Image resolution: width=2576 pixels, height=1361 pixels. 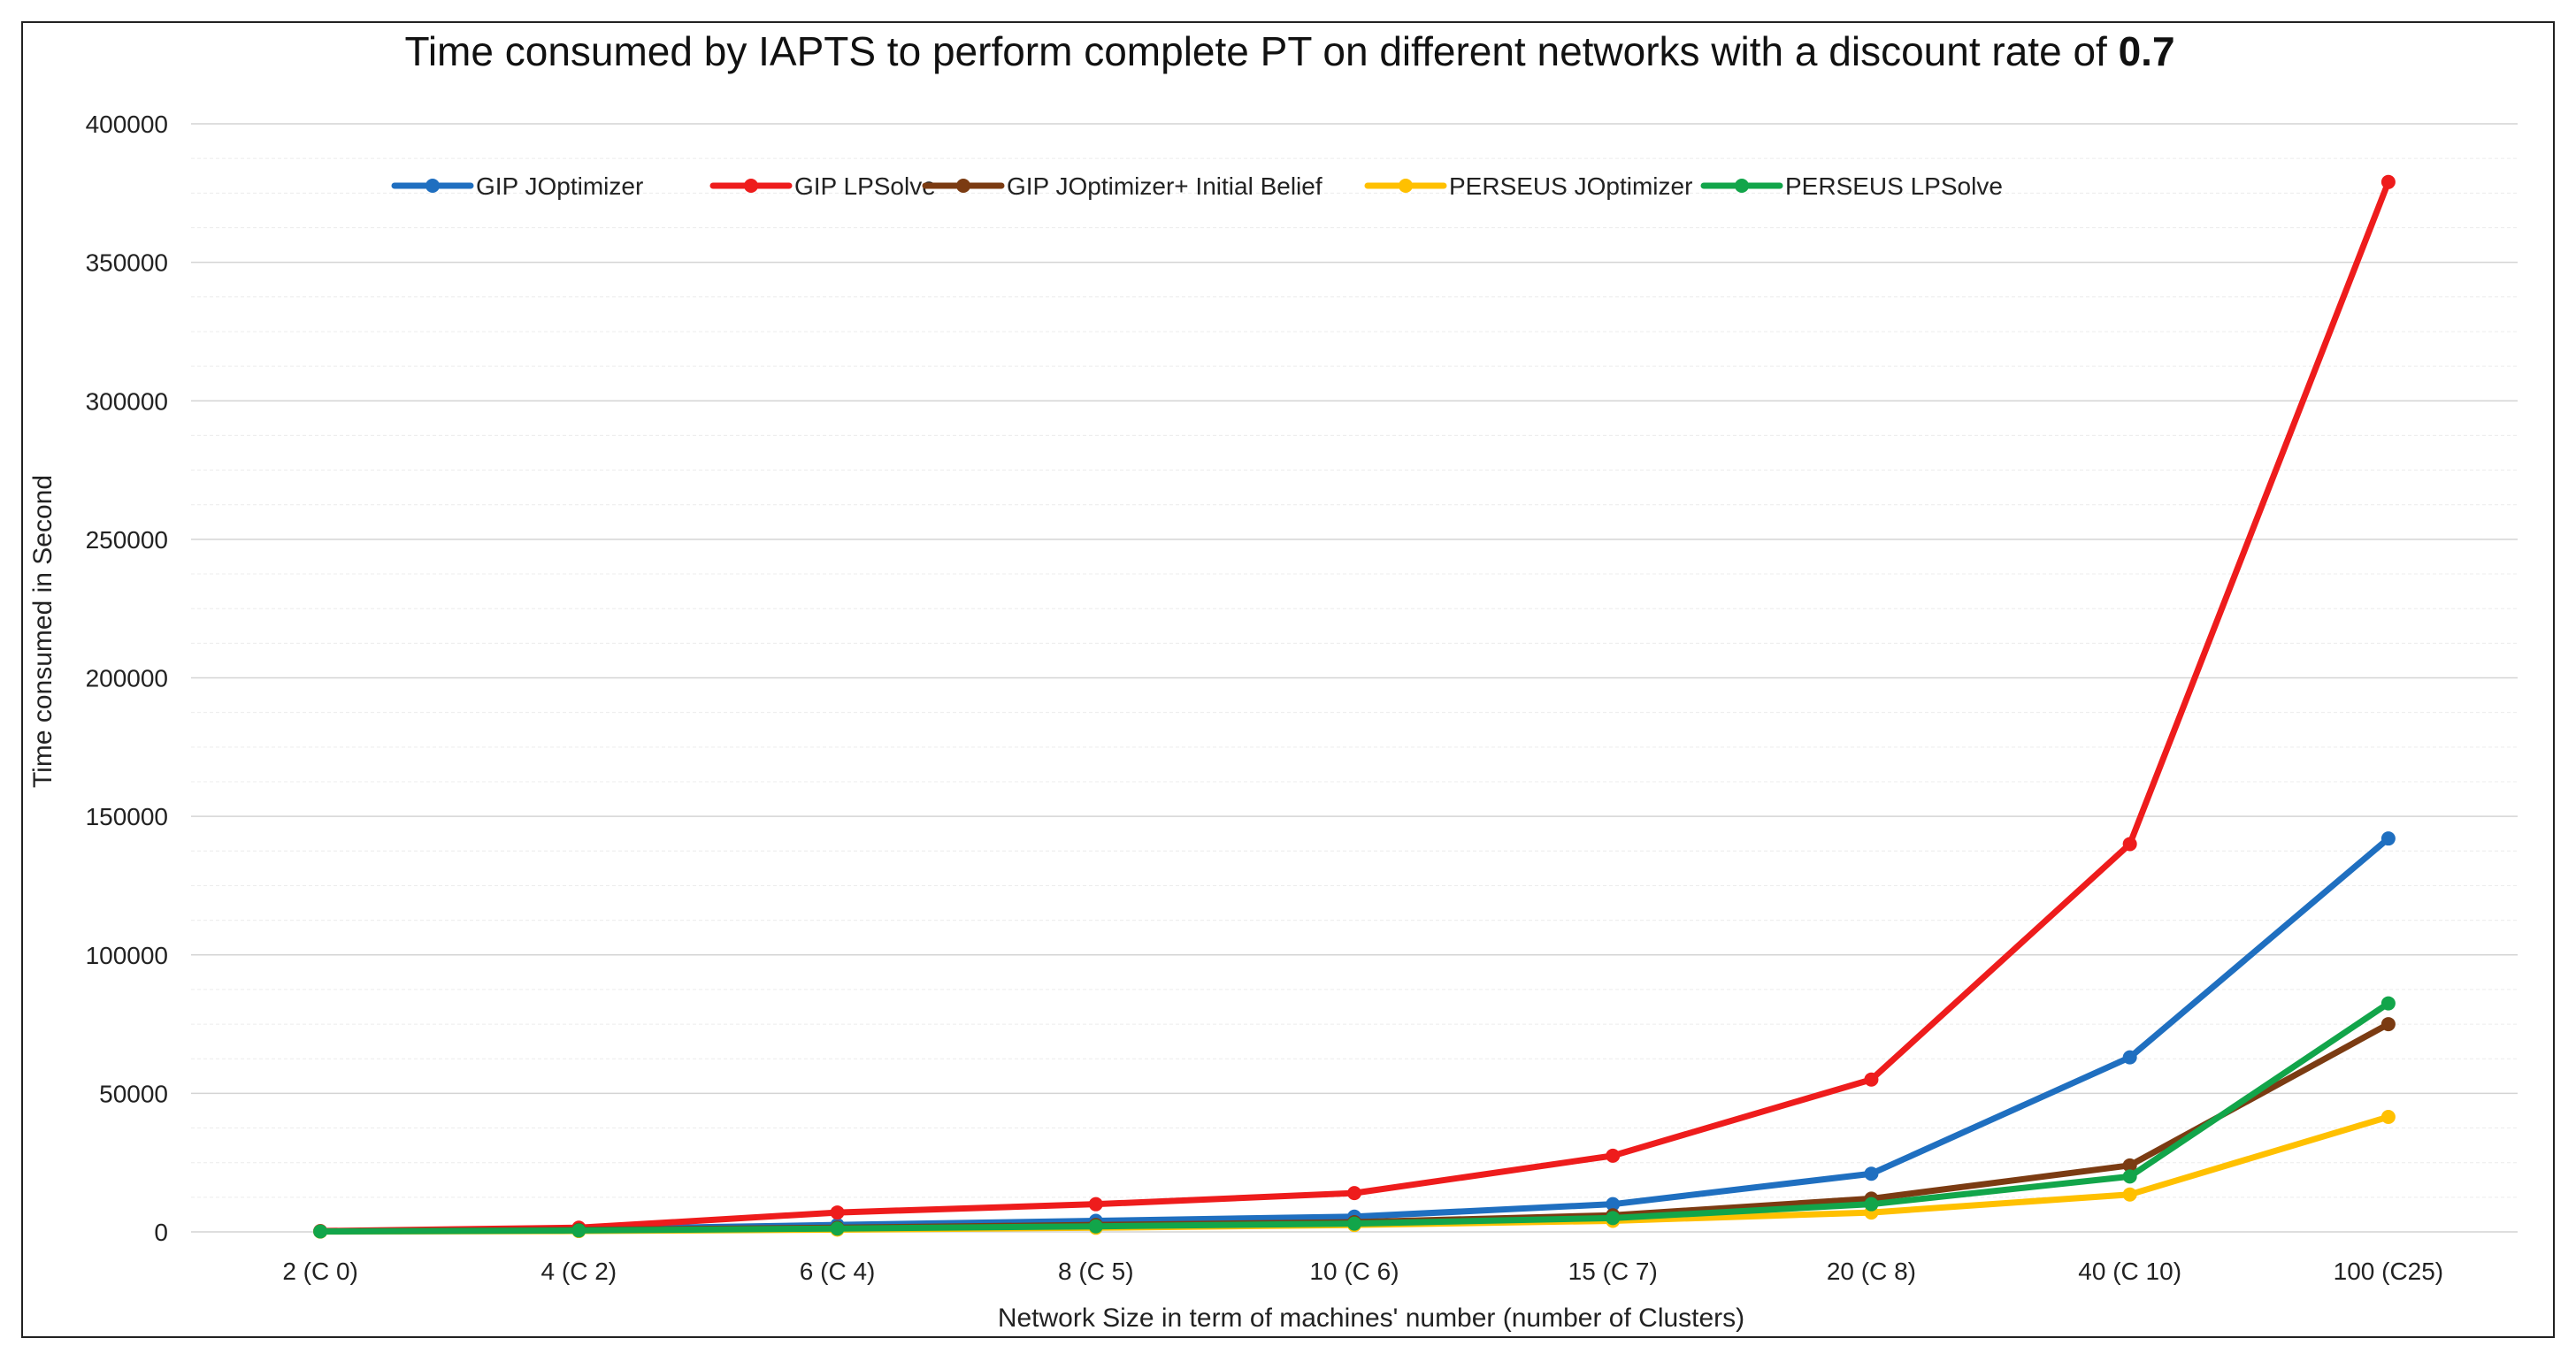 I want to click on y-tick-label: 300000, so click(x=127, y=401).